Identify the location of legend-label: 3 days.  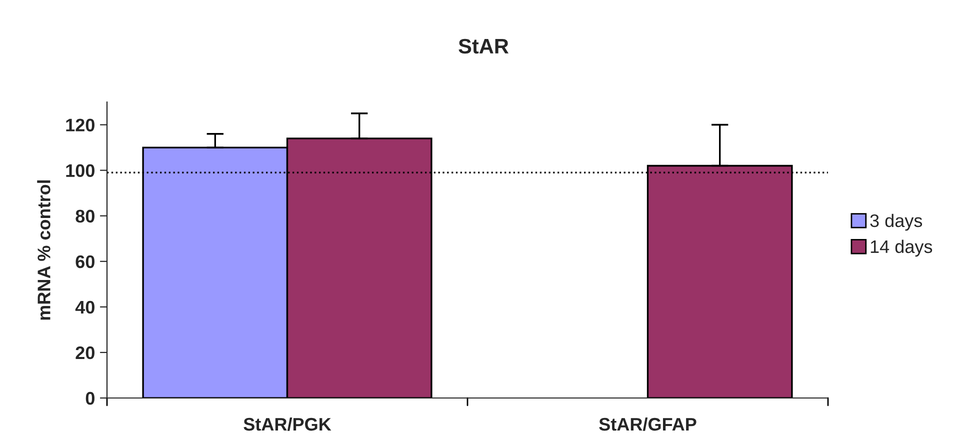
(896, 222).